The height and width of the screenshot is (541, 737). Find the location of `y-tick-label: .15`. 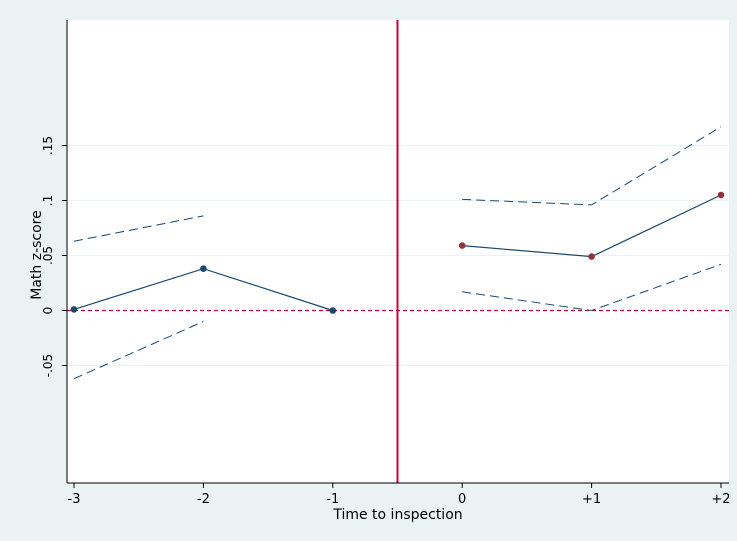

y-tick-label: .15 is located at coordinates (48, 145).